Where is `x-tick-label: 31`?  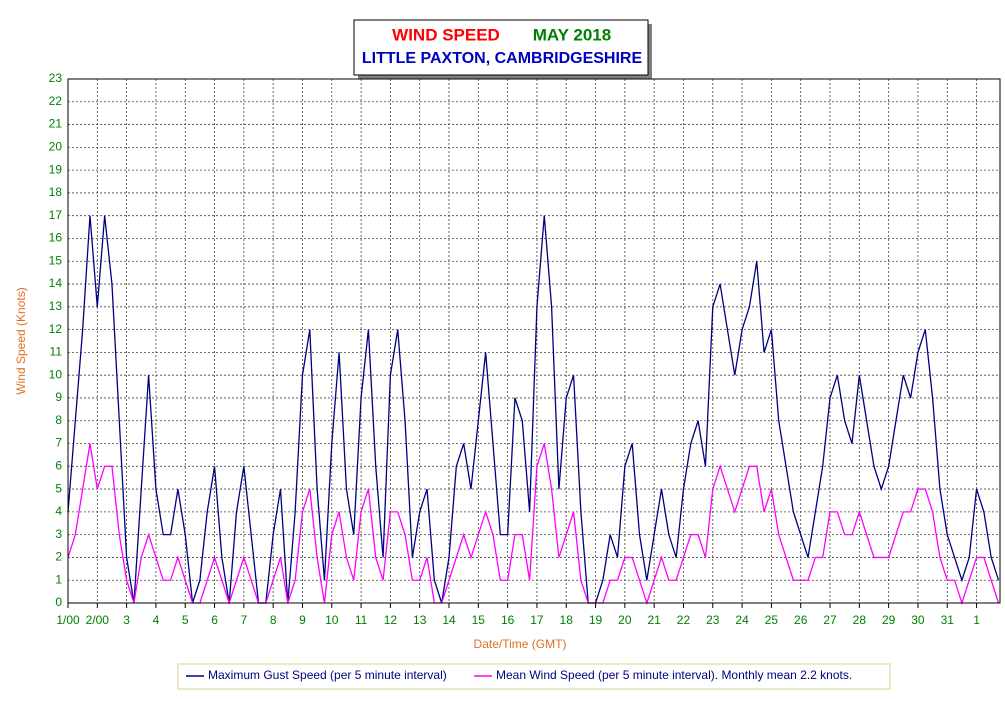 x-tick-label: 31 is located at coordinates (948, 620).